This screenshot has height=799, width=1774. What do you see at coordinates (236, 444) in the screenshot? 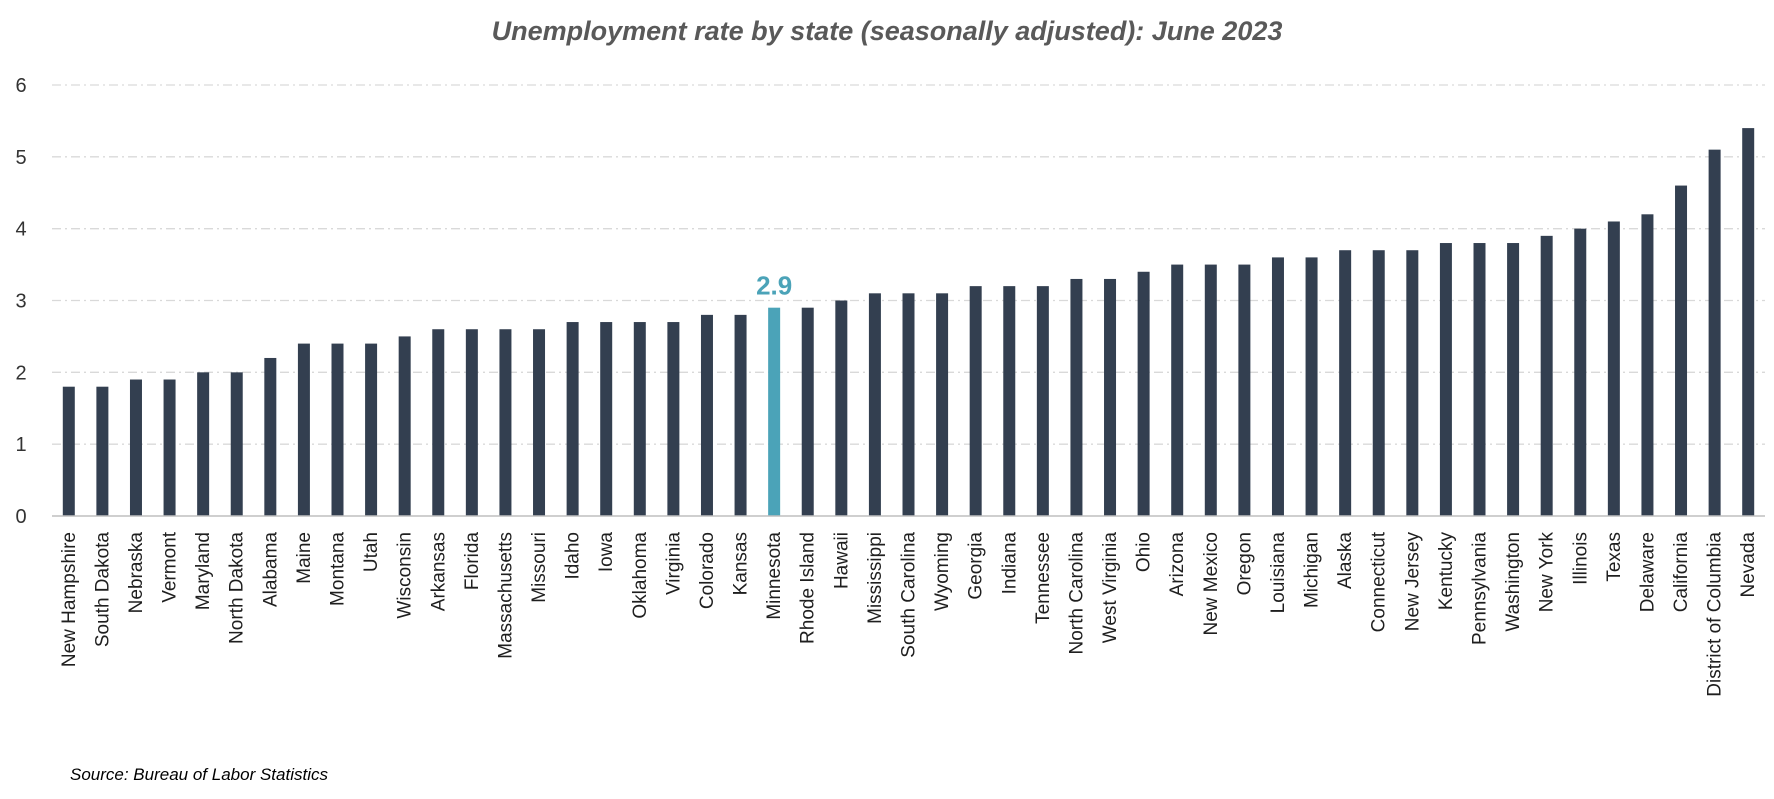
I see `bar-north-dakota` at bounding box center [236, 444].